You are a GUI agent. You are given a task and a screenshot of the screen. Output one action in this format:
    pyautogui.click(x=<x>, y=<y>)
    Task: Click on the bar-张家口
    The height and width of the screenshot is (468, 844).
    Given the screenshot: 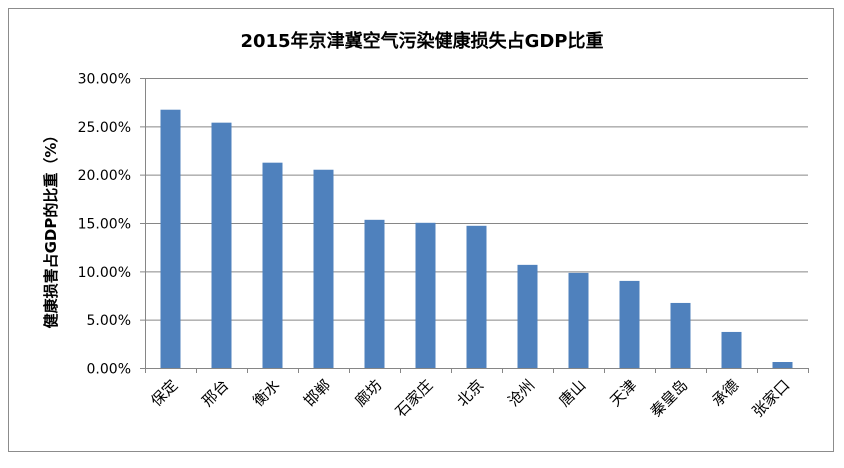 What is the action you would take?
    pyautogui.click(x=782, y=365)
    